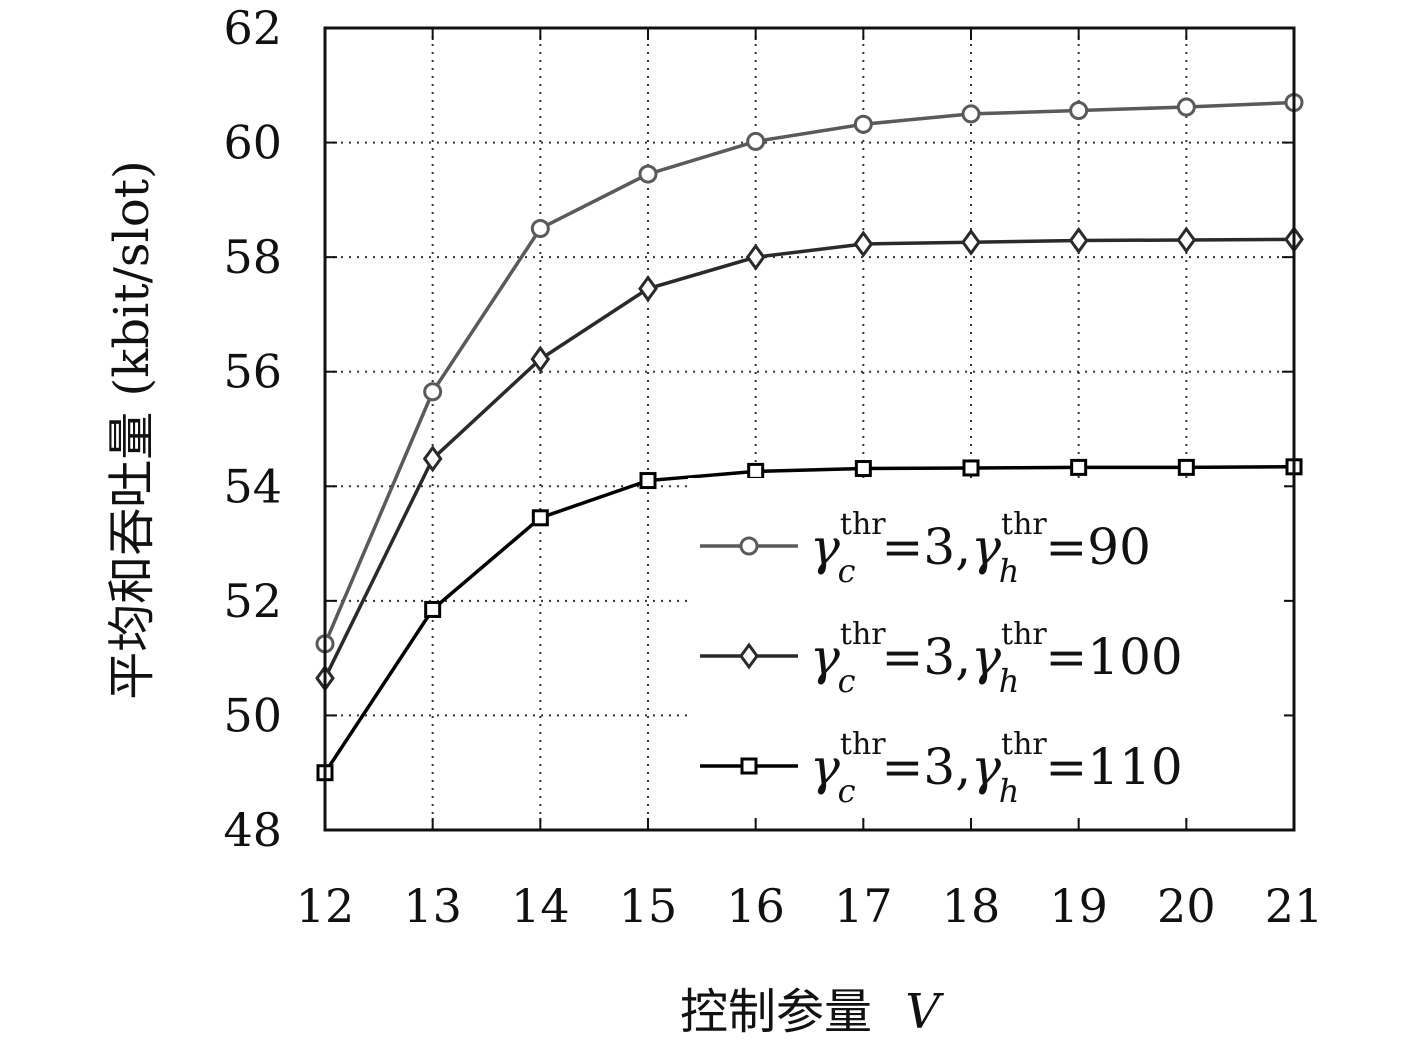 The width and height of the screenshot is (1417, 1042). Describe the element at coordinates (252, 486) in the screenshot. I see `y-tick-label: 54` at that location.